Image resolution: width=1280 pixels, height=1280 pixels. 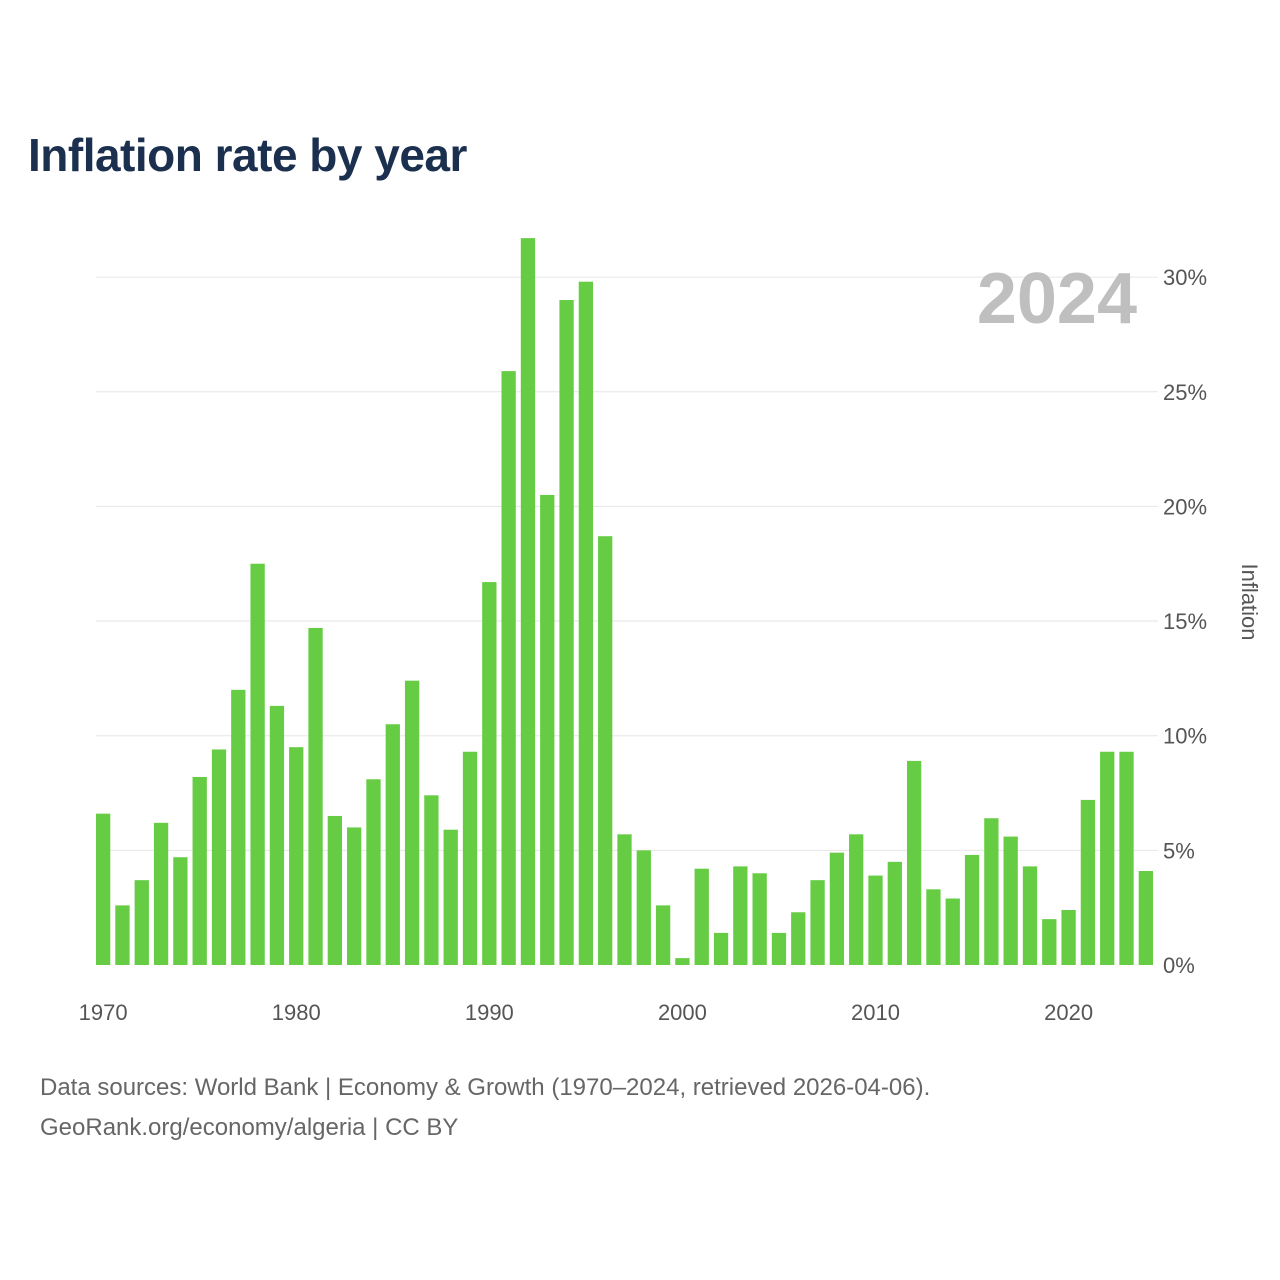 I want to click on bar-2001, so click(x=701, y=916).